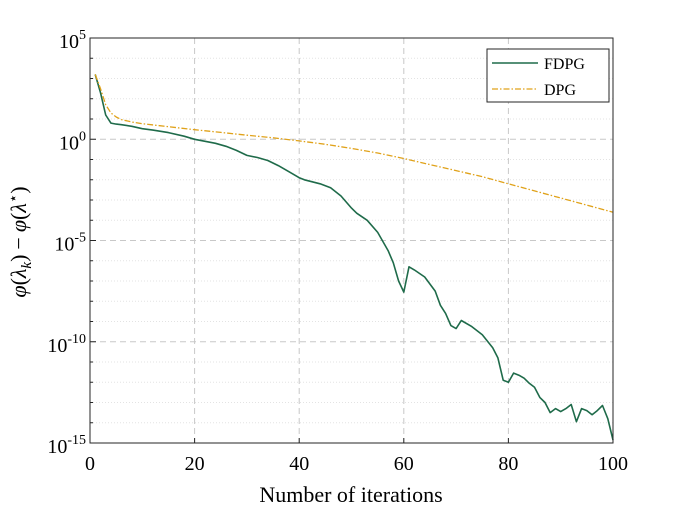 The height and width of the screenshot is (508, 677). I want to click on y-label-close1: ), so click(18, 258).